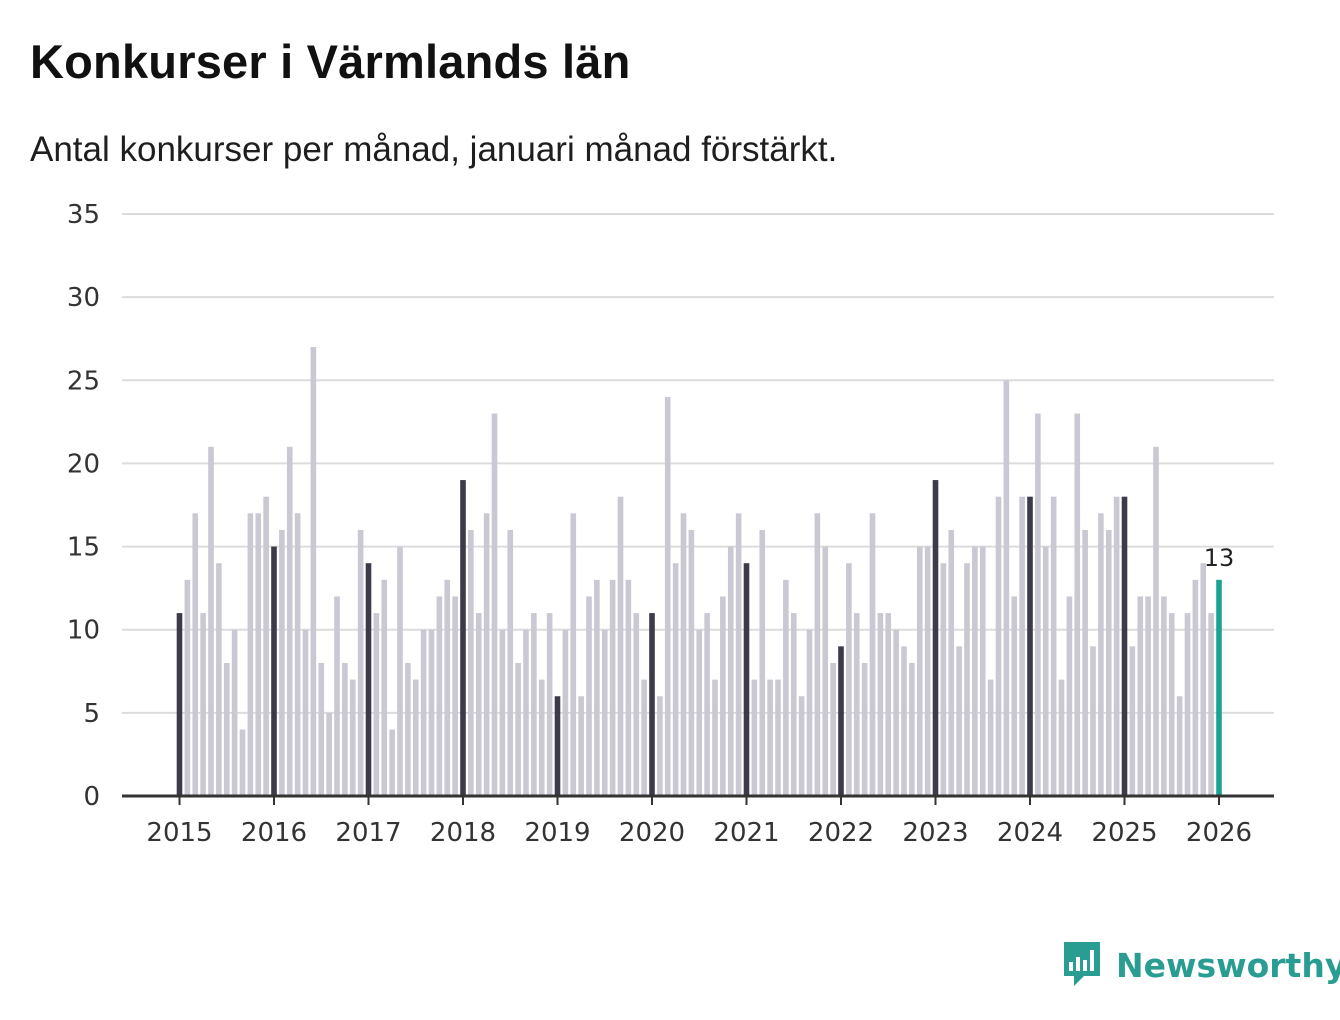  Describe the element at coordinates (1082, 964) in the screenshot. I see `newsworthy-logo-icon` at that location.